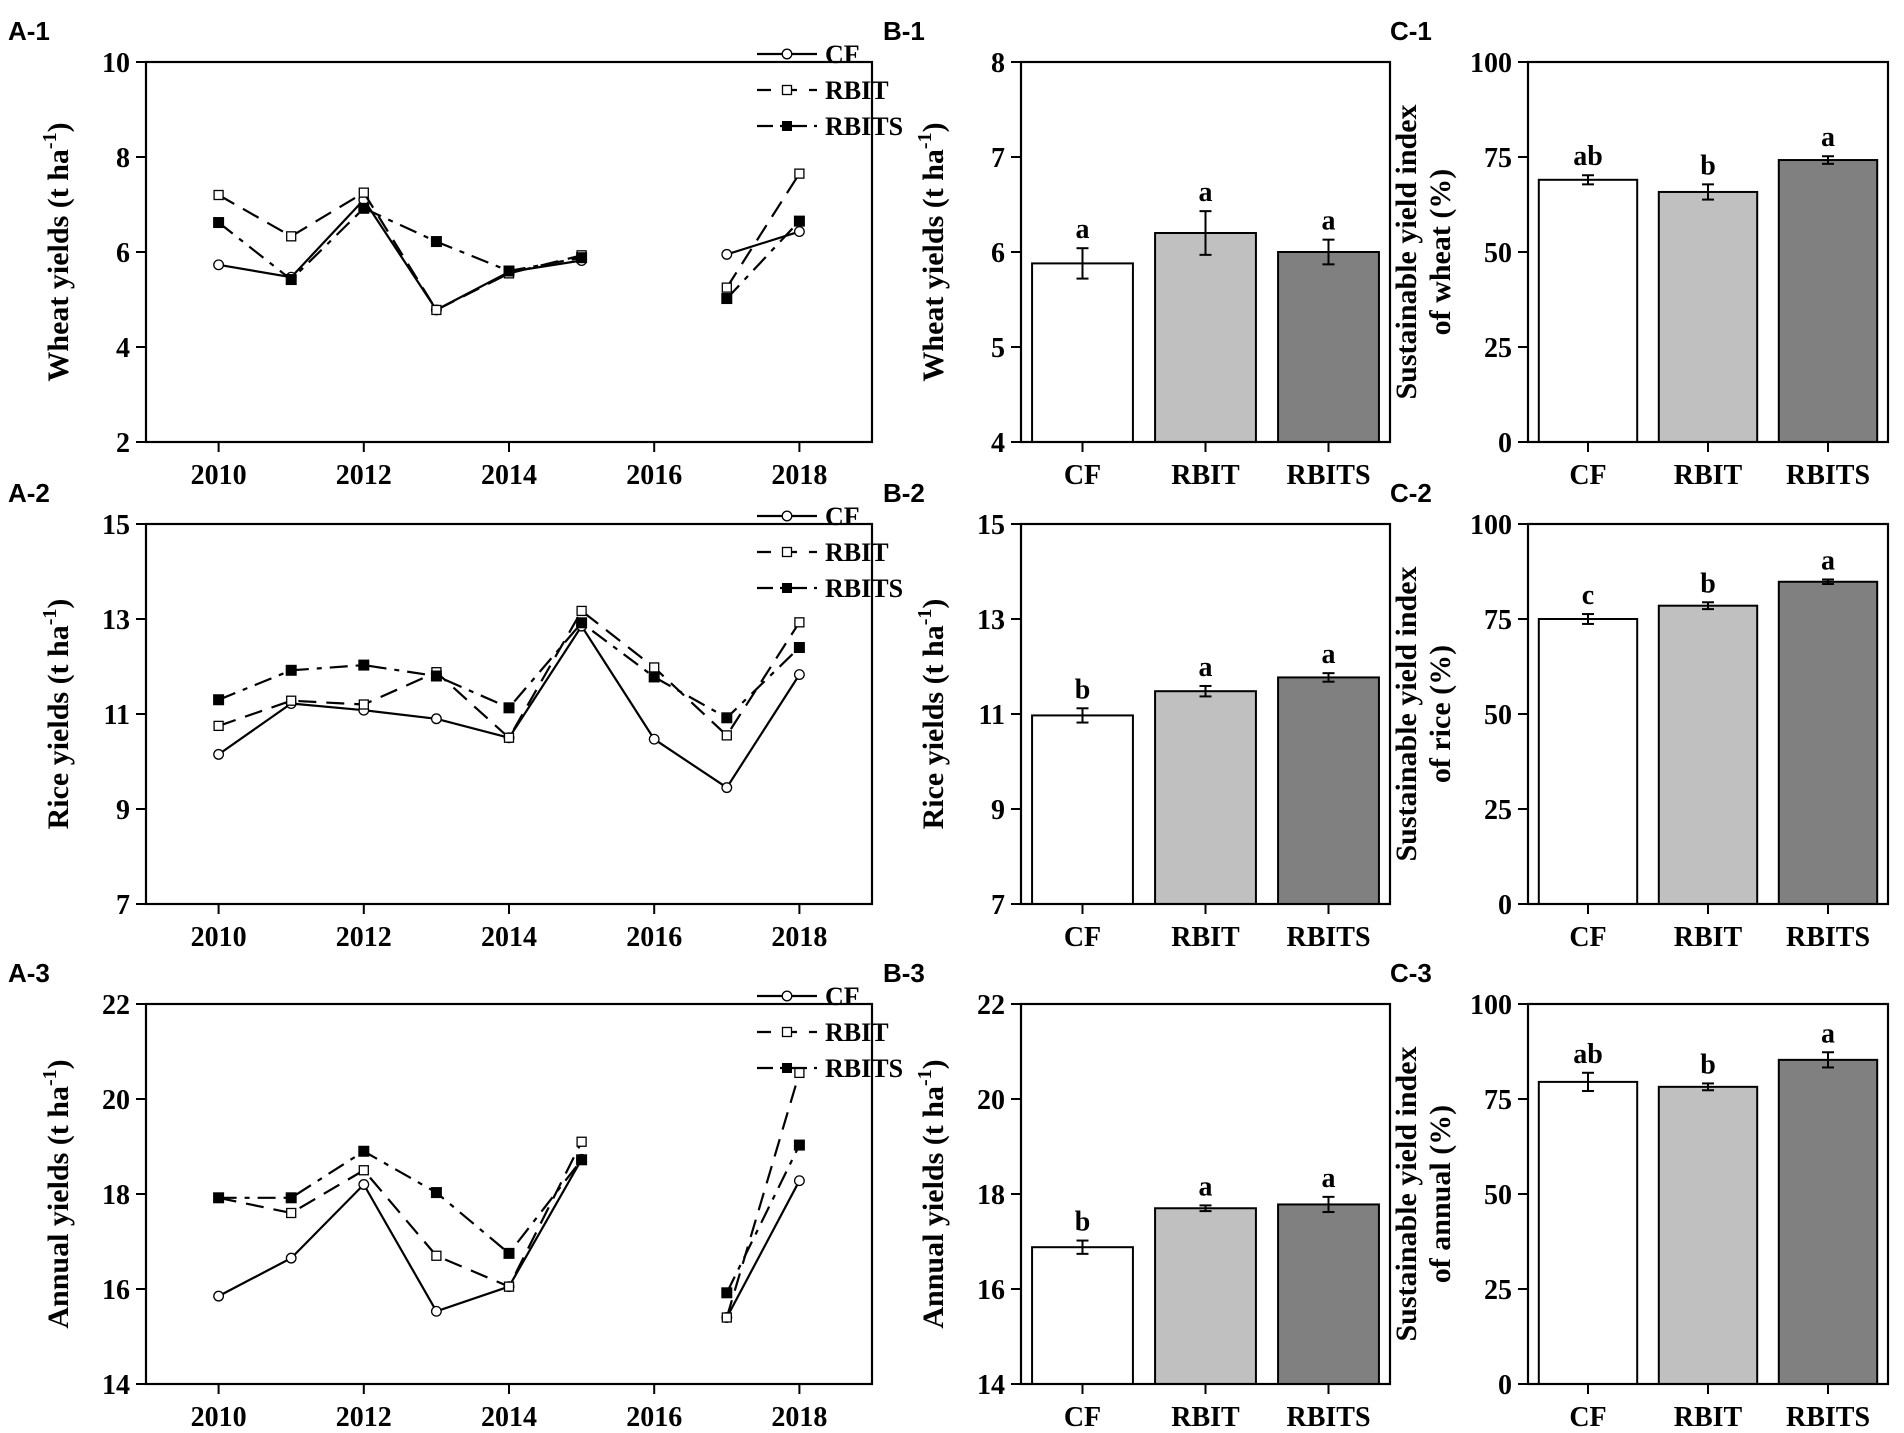 The height and width of the screenshot is (1433, 1904). Describe the element at coordinates (123, 905) in the screenshot. I see `y-tick-label: 7` at that location.